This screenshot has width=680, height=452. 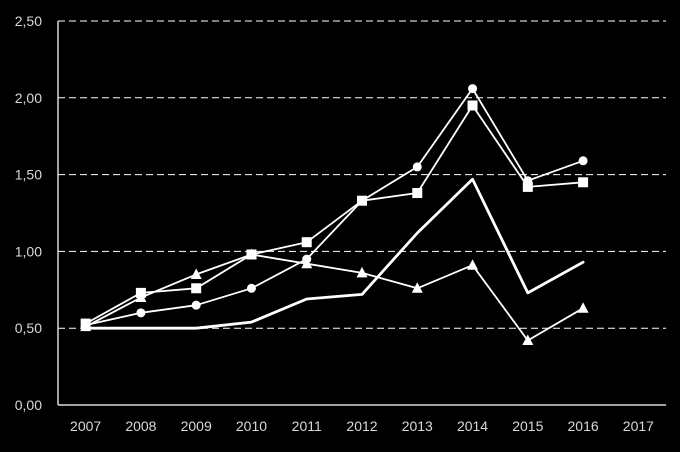 What do you see at coordinates (472, 426) in the screenshot?
I see `x-tick-label: 2014` at bounding box center [472, 426].